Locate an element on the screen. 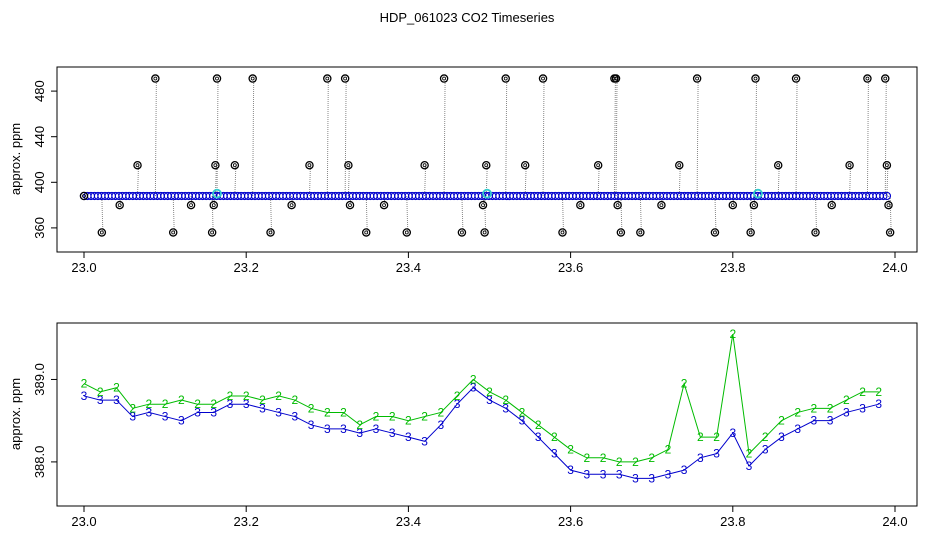  top-x-tick-label: 23.6 is located at coordinates (570, 267).